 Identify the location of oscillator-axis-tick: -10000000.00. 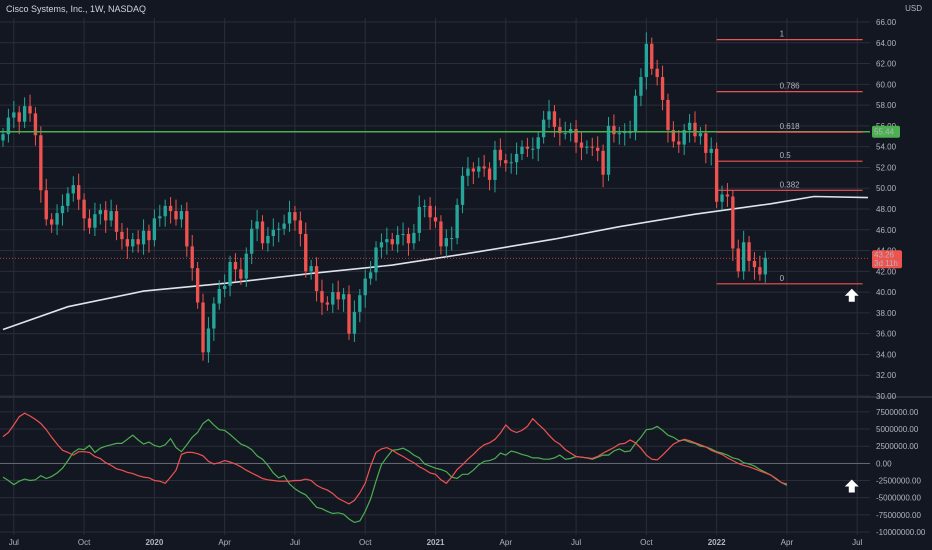
(901, 532).